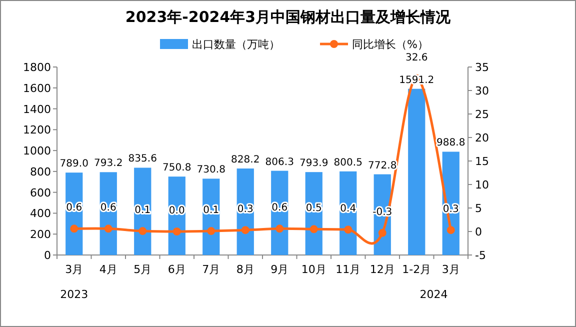 The height and width of the screenshot is (327, 576). I want to click on y-tick-label: 0, so click(47, 255).